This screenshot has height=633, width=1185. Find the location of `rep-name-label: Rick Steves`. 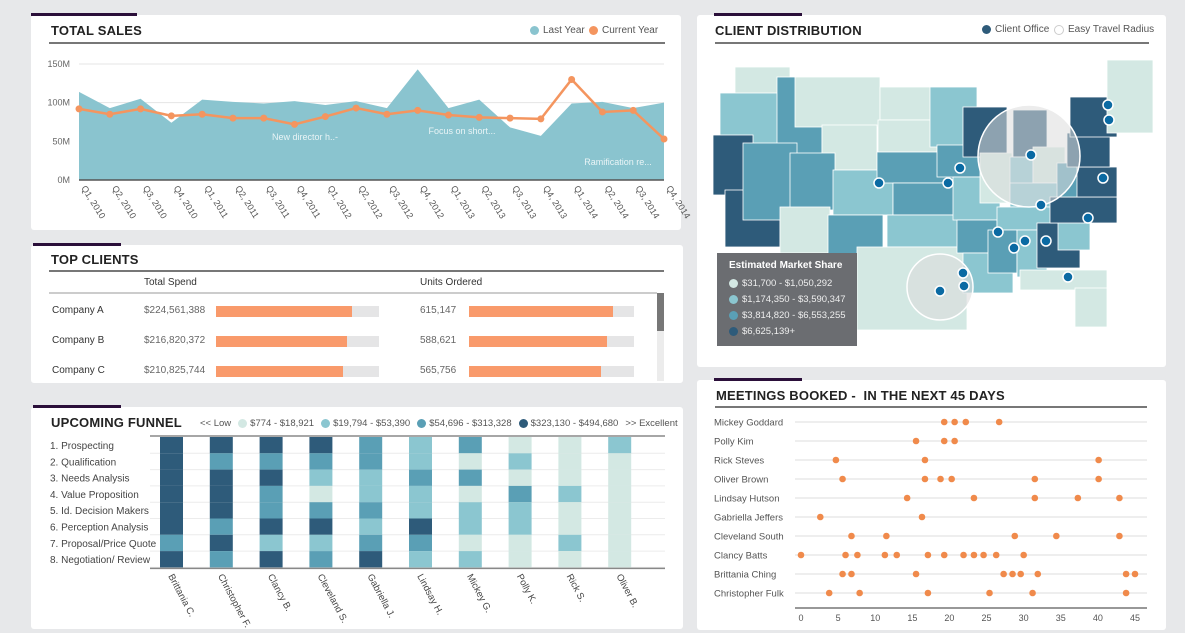

rep-name-label: Rick Steves is located at coordinates (739, 461).